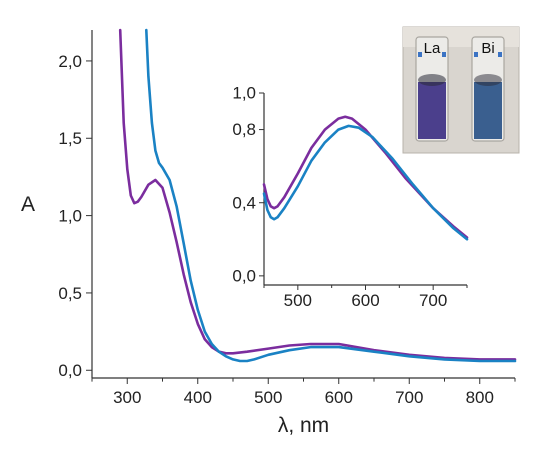 This screenshot has height=458, width=550. What do you see at coordinates (480, 397) in the screenshot?
I see `main-x-tick-label: 800` at bounding box center [480, 397].